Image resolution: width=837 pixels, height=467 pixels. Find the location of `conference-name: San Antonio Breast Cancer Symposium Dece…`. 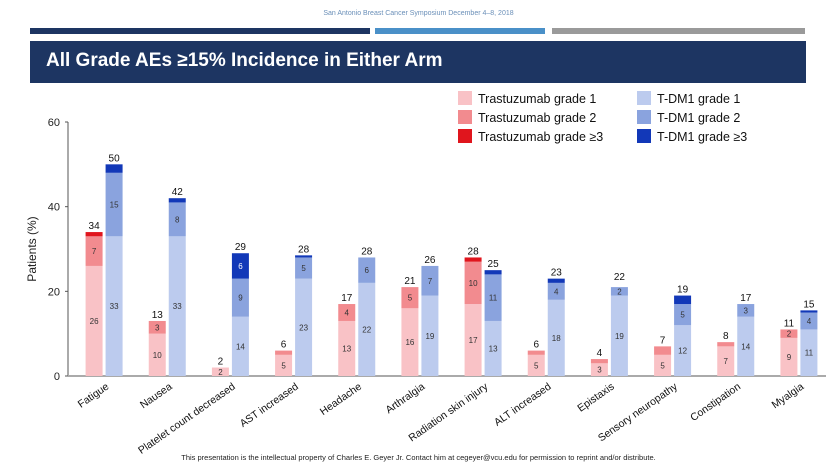

conference-name: San Antonio Breast Cancer Symposium Dece… is located at coordinates (418, 13).